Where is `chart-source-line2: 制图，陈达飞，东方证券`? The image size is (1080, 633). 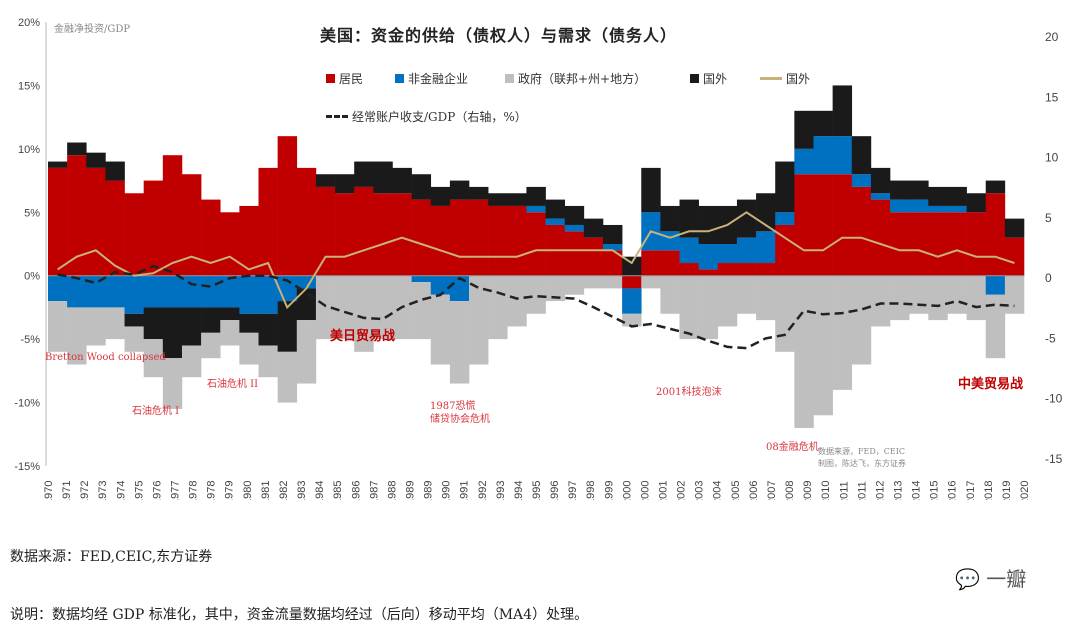
chart-source-line2: 制图，陈达飞，东方证券 is located at coordinates (862, 463).